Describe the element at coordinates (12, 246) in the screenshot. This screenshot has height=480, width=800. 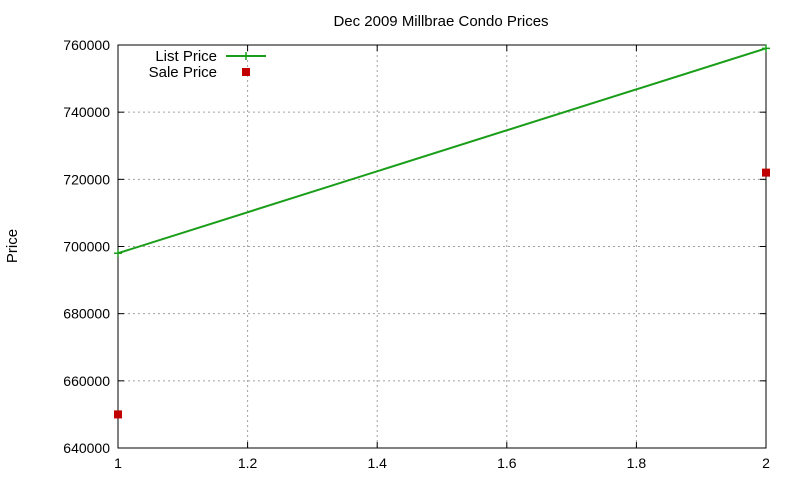
I see `y-axis-label: Price` at that location.